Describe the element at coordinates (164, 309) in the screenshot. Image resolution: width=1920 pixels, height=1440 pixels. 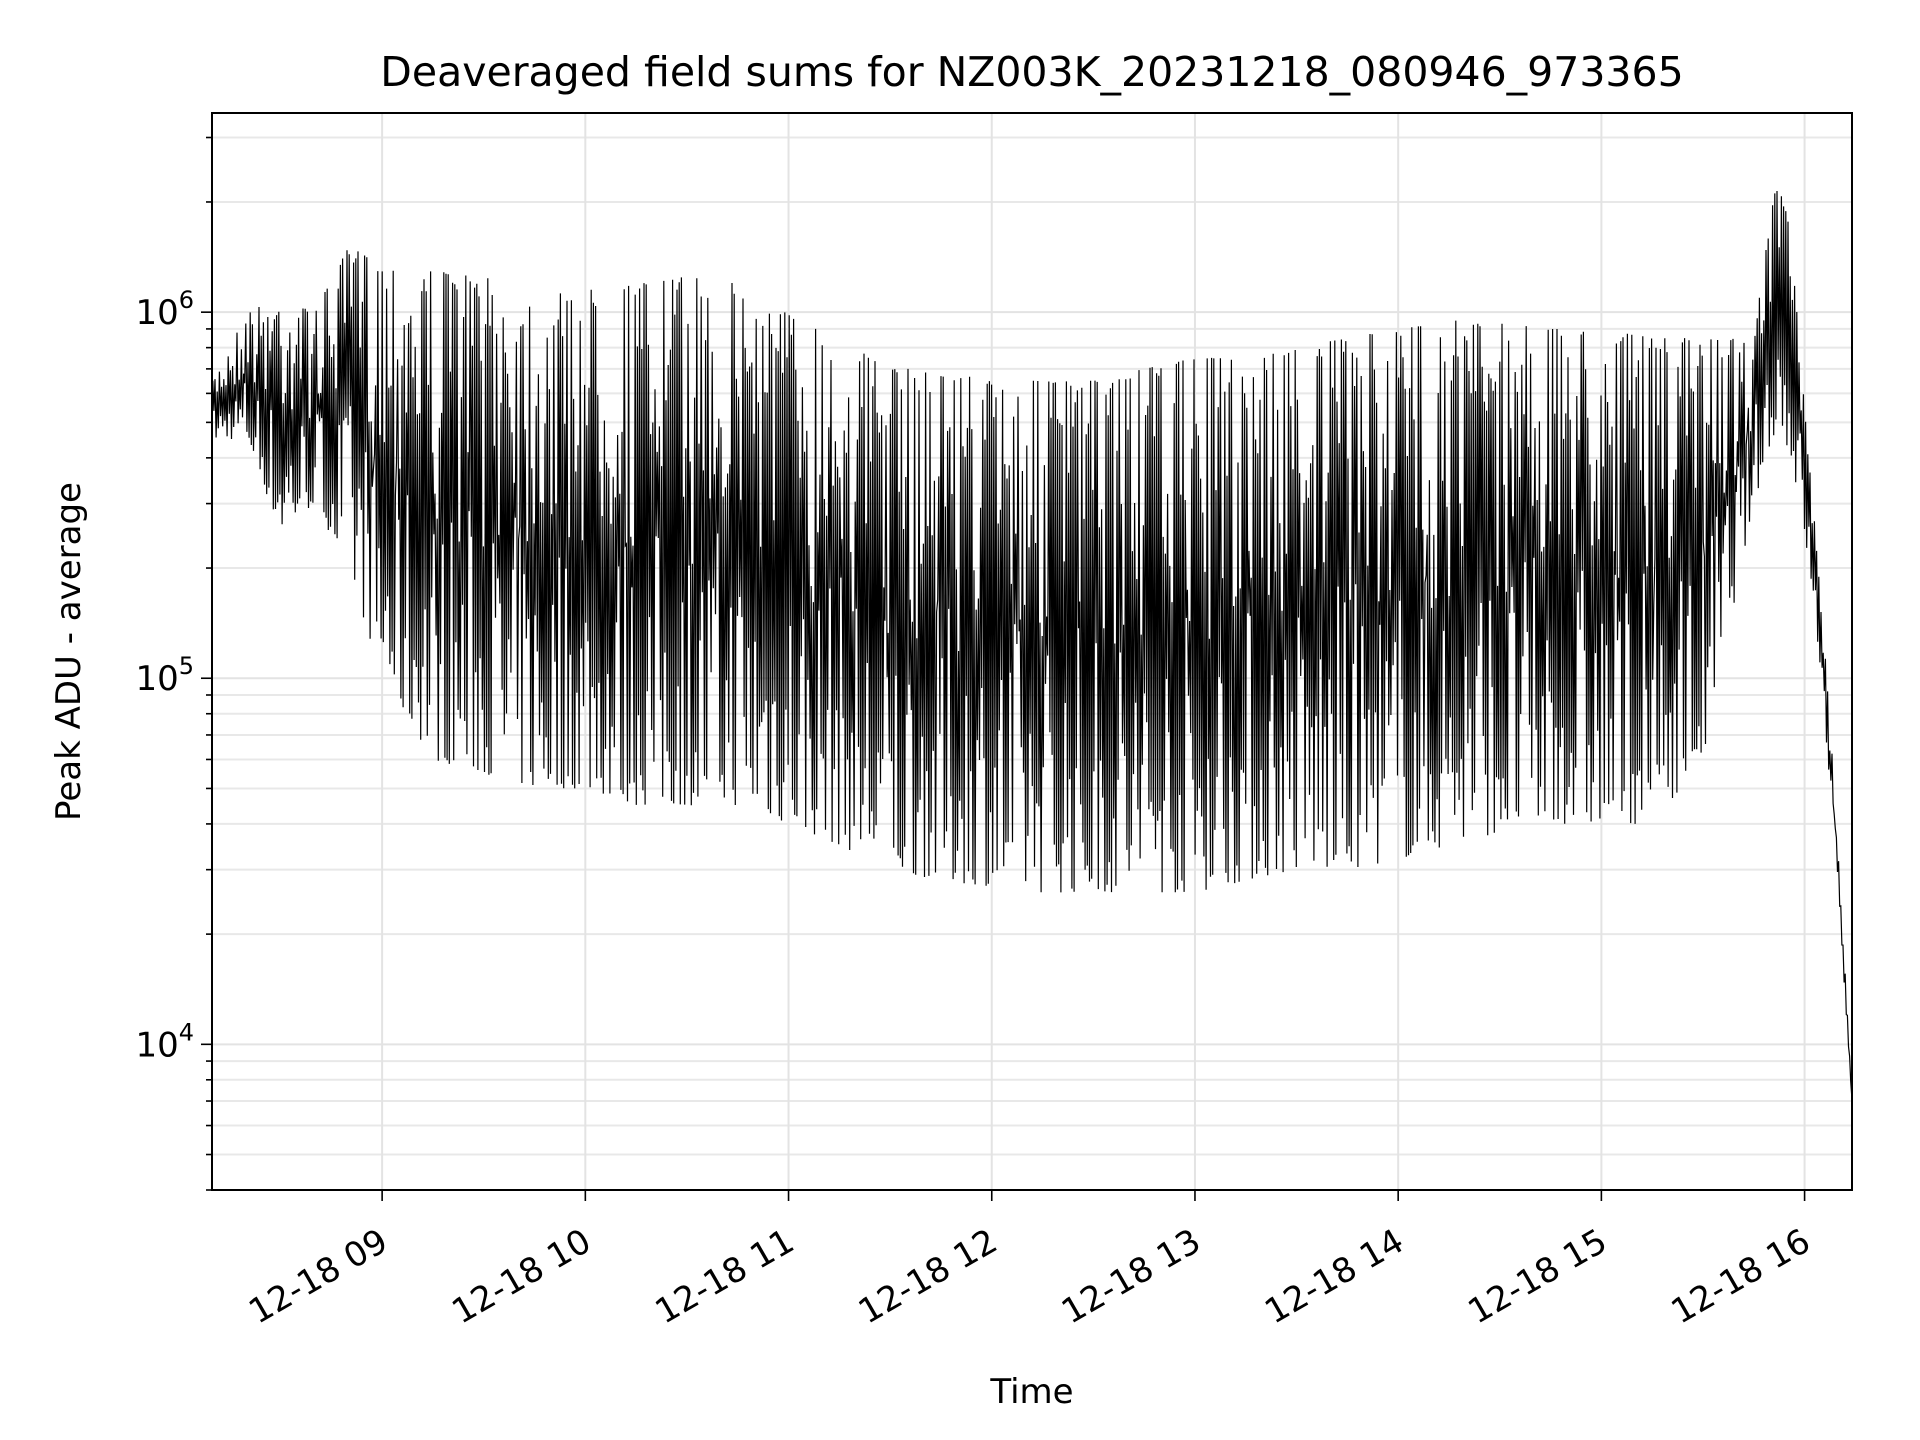
I see `y-tick-label: 10⁶` at that location.